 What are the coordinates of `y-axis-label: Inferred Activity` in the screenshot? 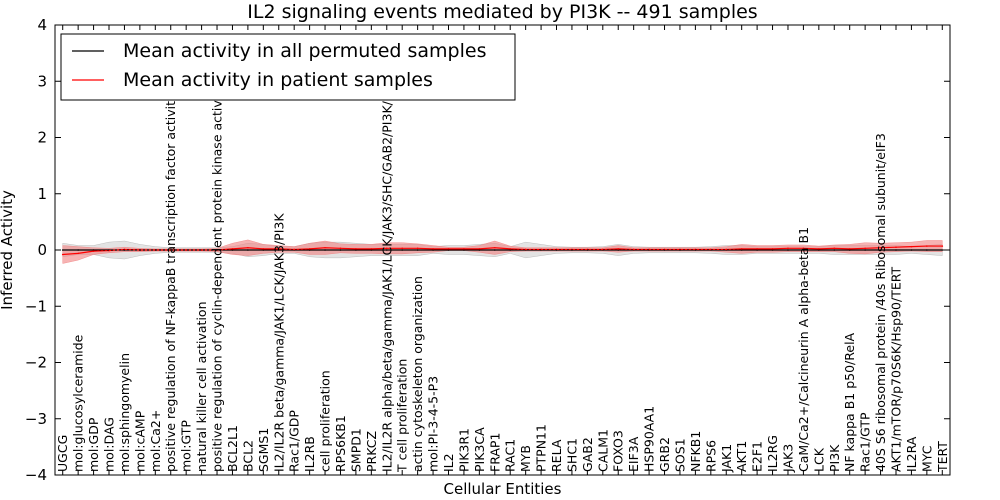 It's located at (8, 250).